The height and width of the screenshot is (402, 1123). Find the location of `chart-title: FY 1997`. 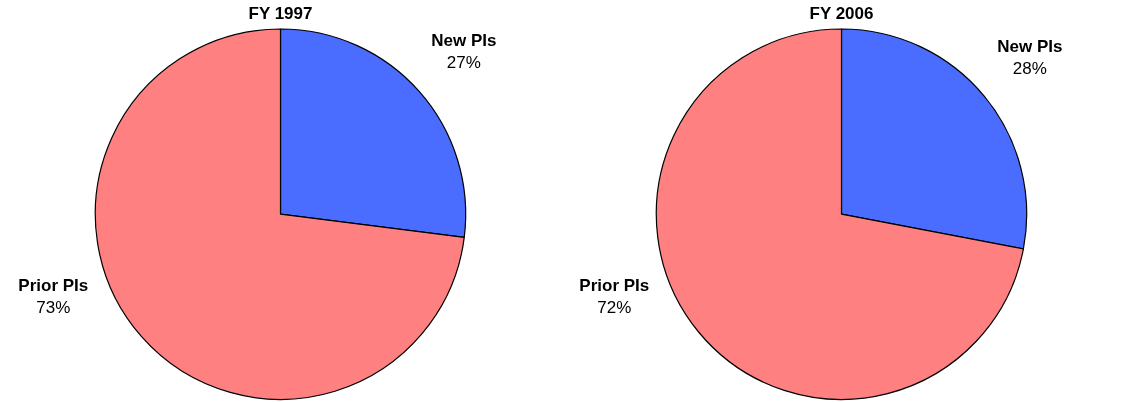

chart-title: FY 1997 is located at coordinates (280, 13).